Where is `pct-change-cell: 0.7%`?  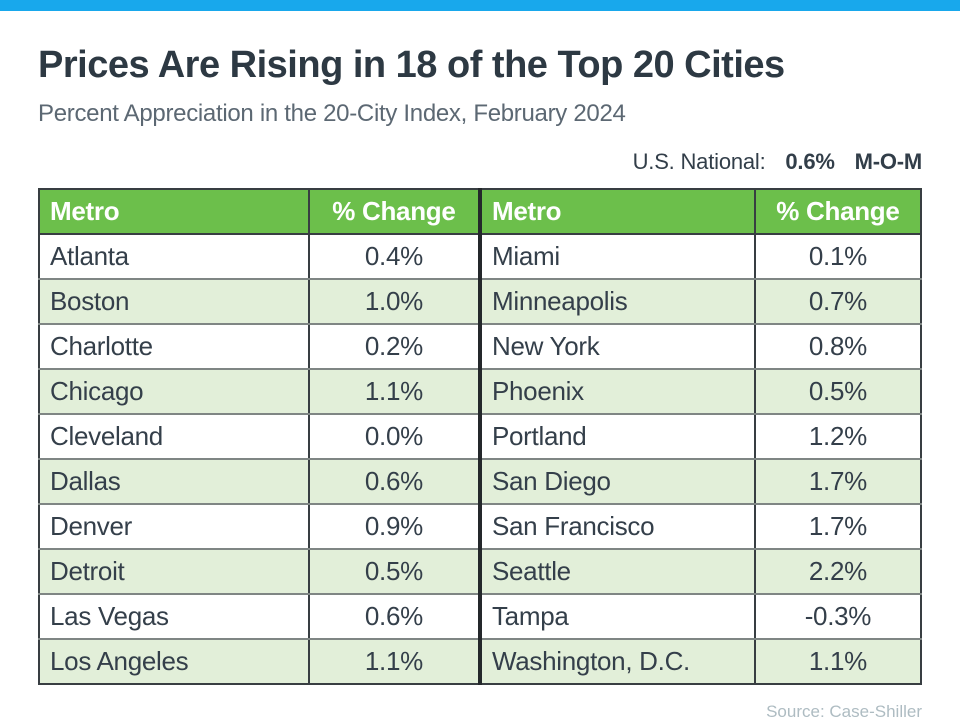 pct-change-cell: 0.7% is located at coordinates (837, 301).